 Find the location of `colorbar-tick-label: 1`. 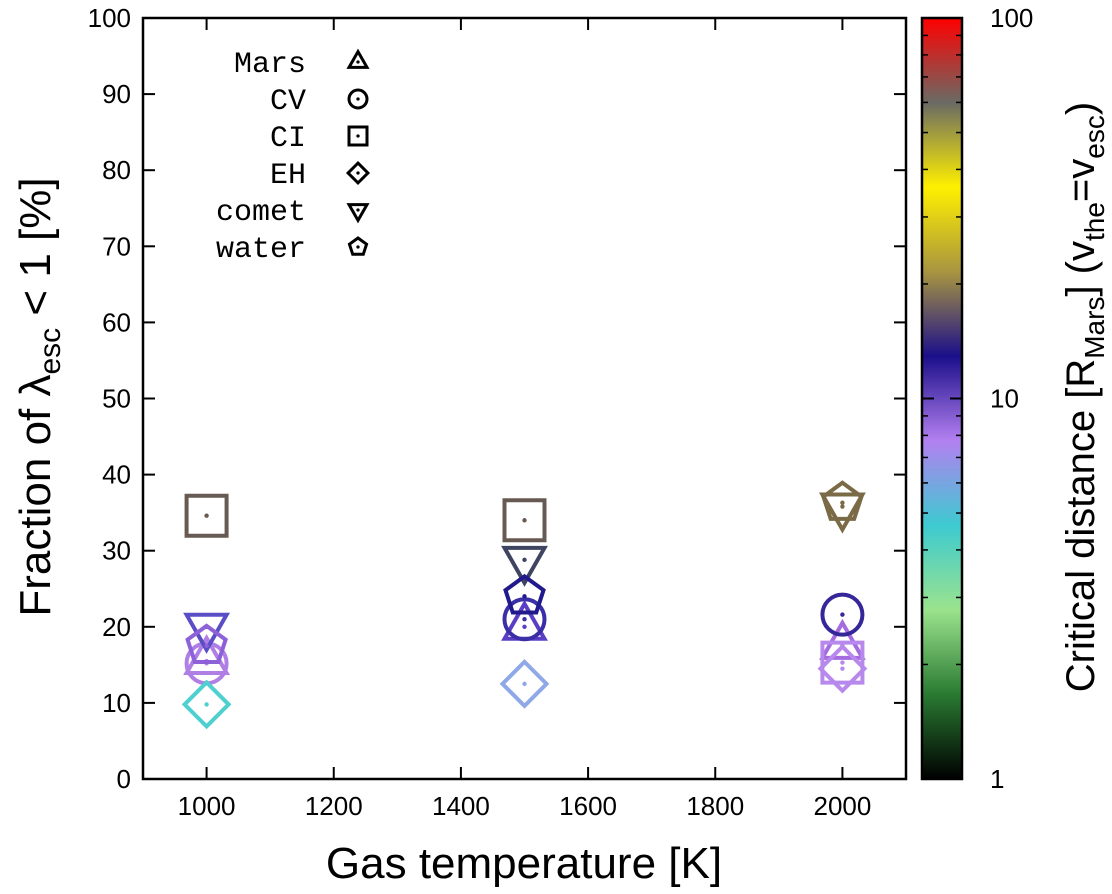

colorbar-tick-label: 1 is located at coordinates (997, 779).